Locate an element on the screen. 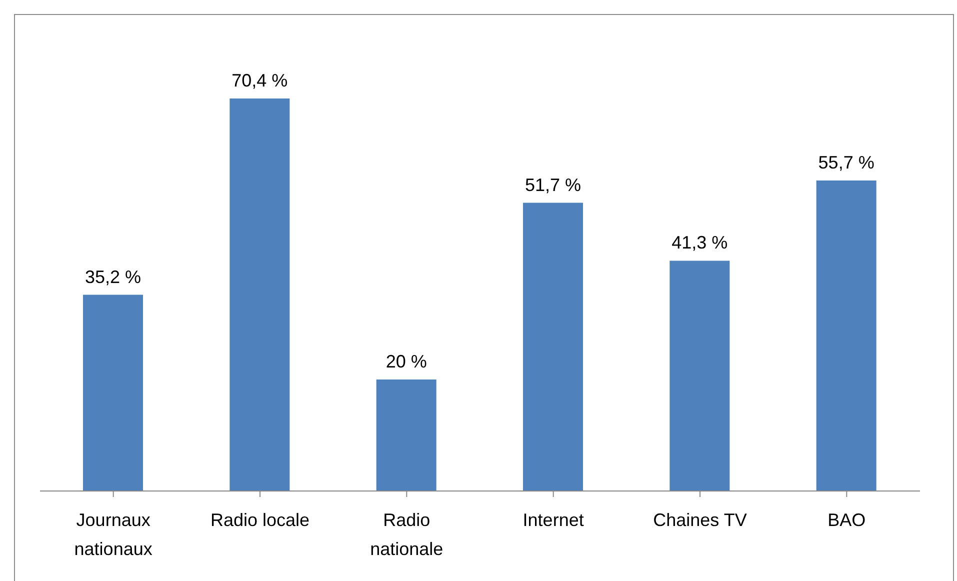  data-label: 51,7 % is located at coordinates (553, 184).